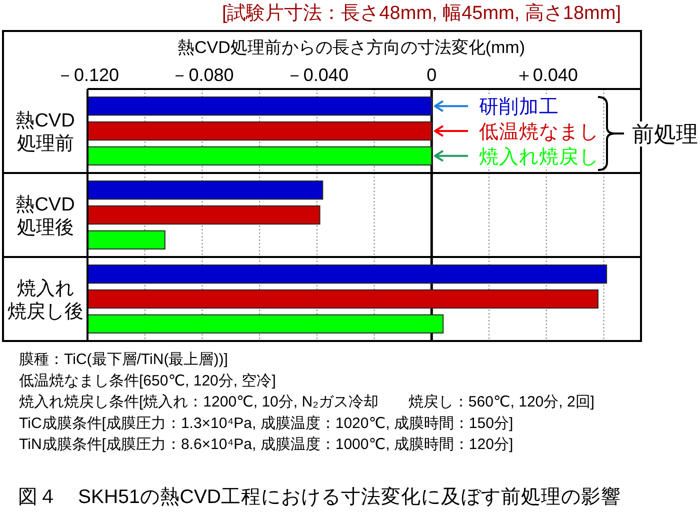  What do you see at coordinates (421, 13) in the screenshot?
I see `chart-subtitle: [試験片寸法：長さ48mm, 幅45mm, 高さ18mm]` at bounding box center [421, 13].